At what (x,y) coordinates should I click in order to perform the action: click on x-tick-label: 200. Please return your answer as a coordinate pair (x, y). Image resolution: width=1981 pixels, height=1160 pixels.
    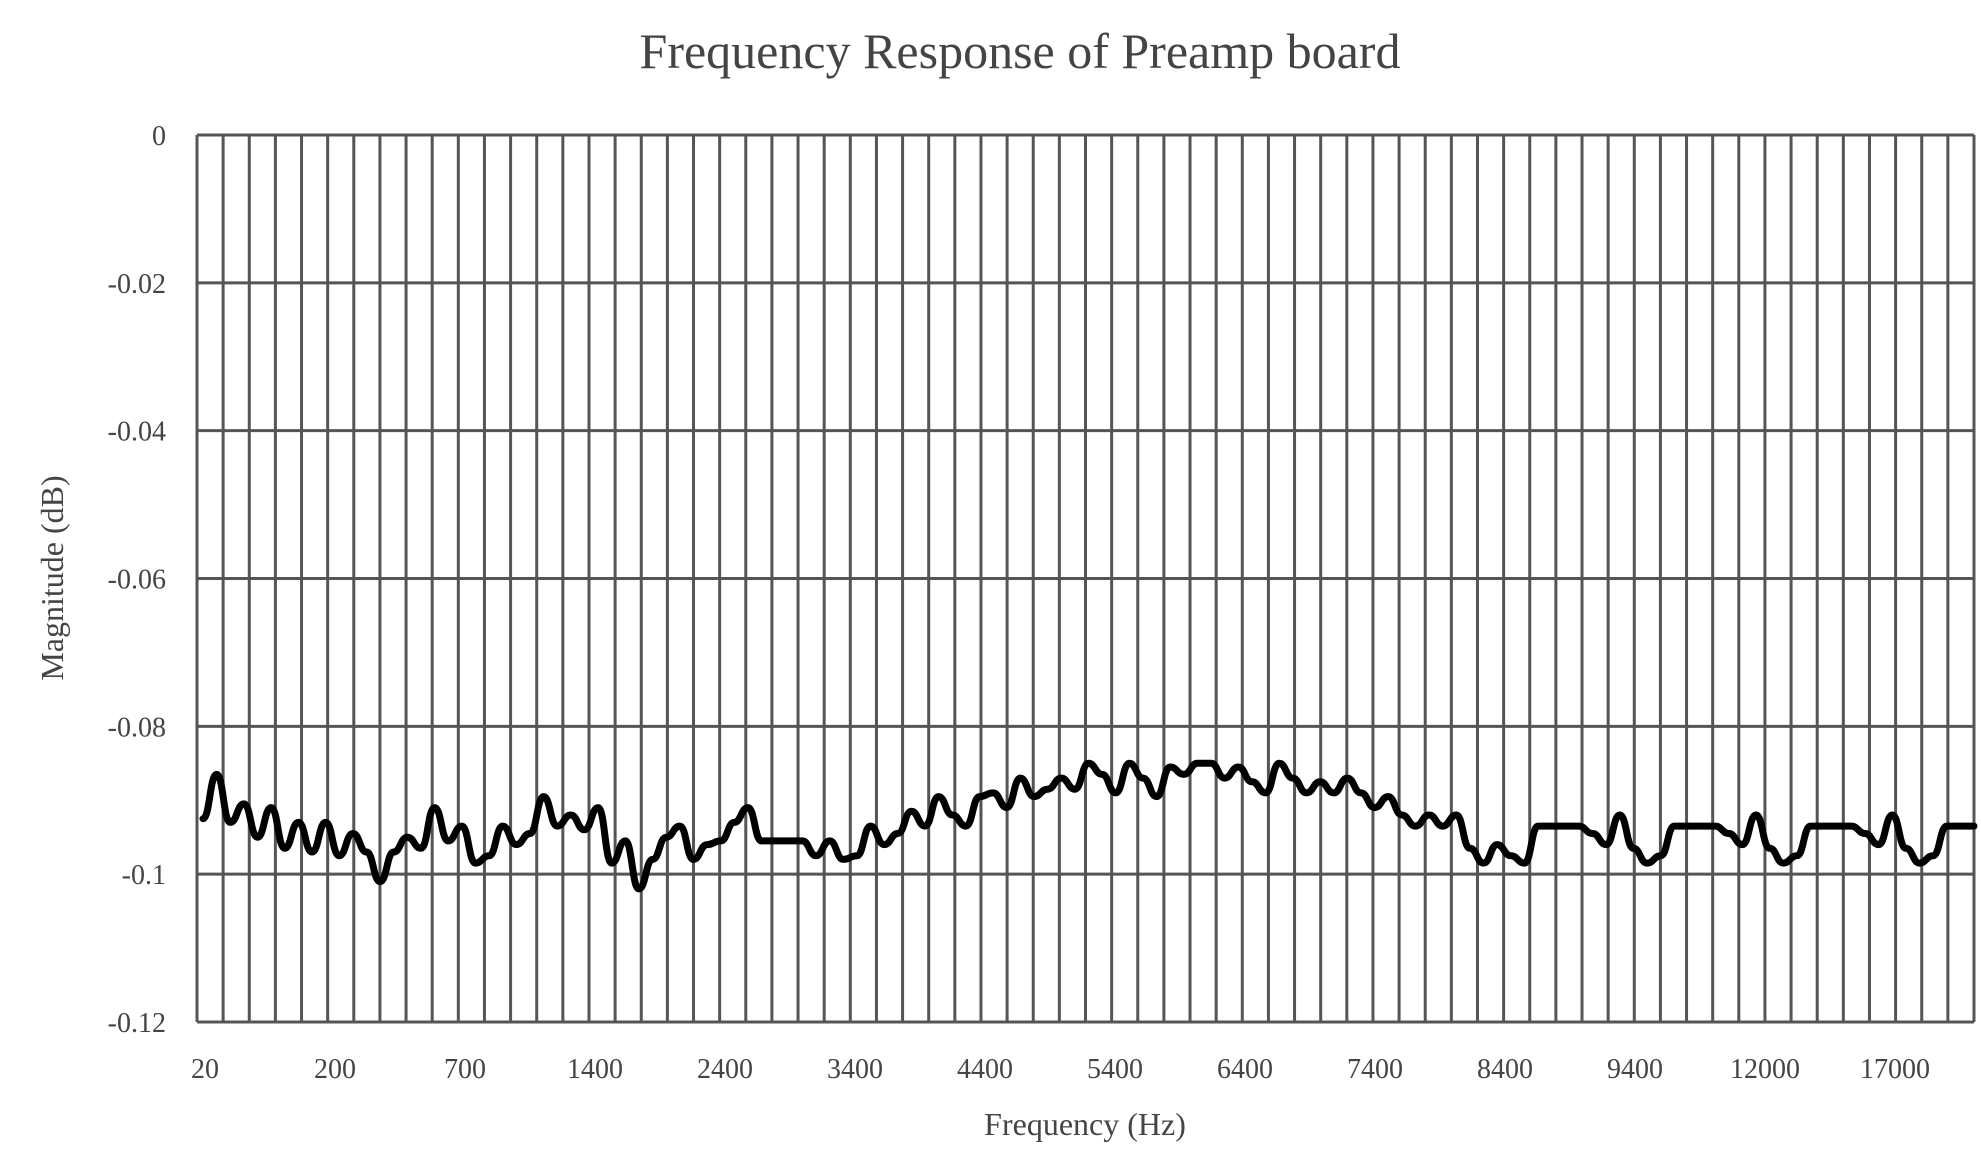
    Looking at the image, I should click on (335, 1069).